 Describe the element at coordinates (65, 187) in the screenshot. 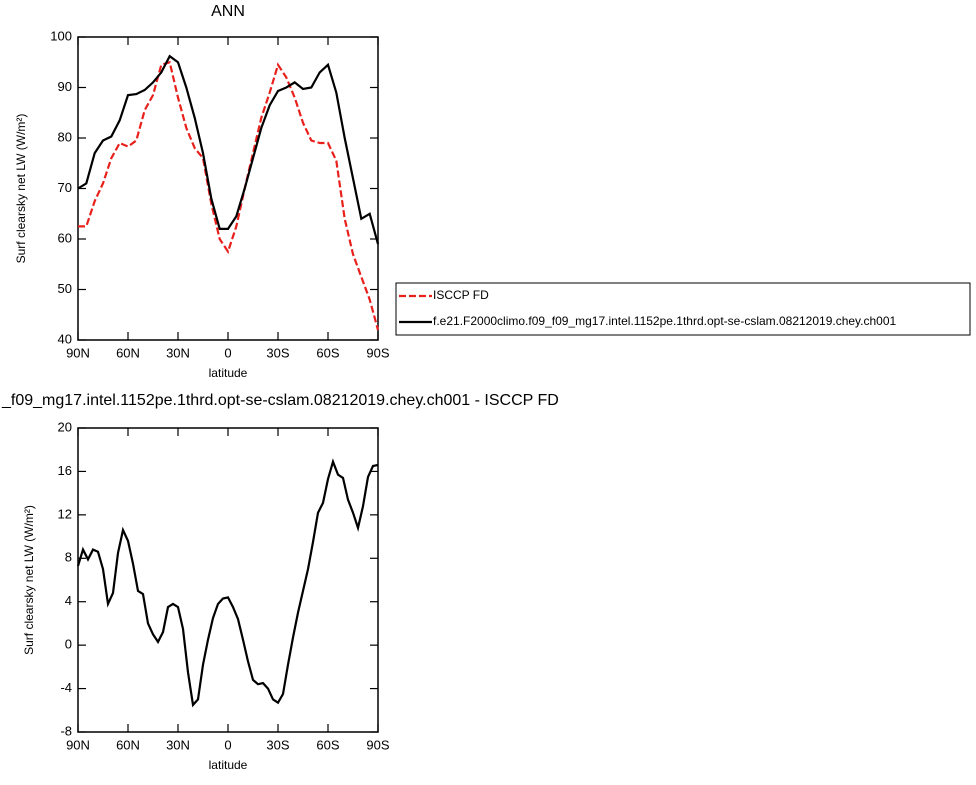

I see `y-tick-label: 70` at that location.